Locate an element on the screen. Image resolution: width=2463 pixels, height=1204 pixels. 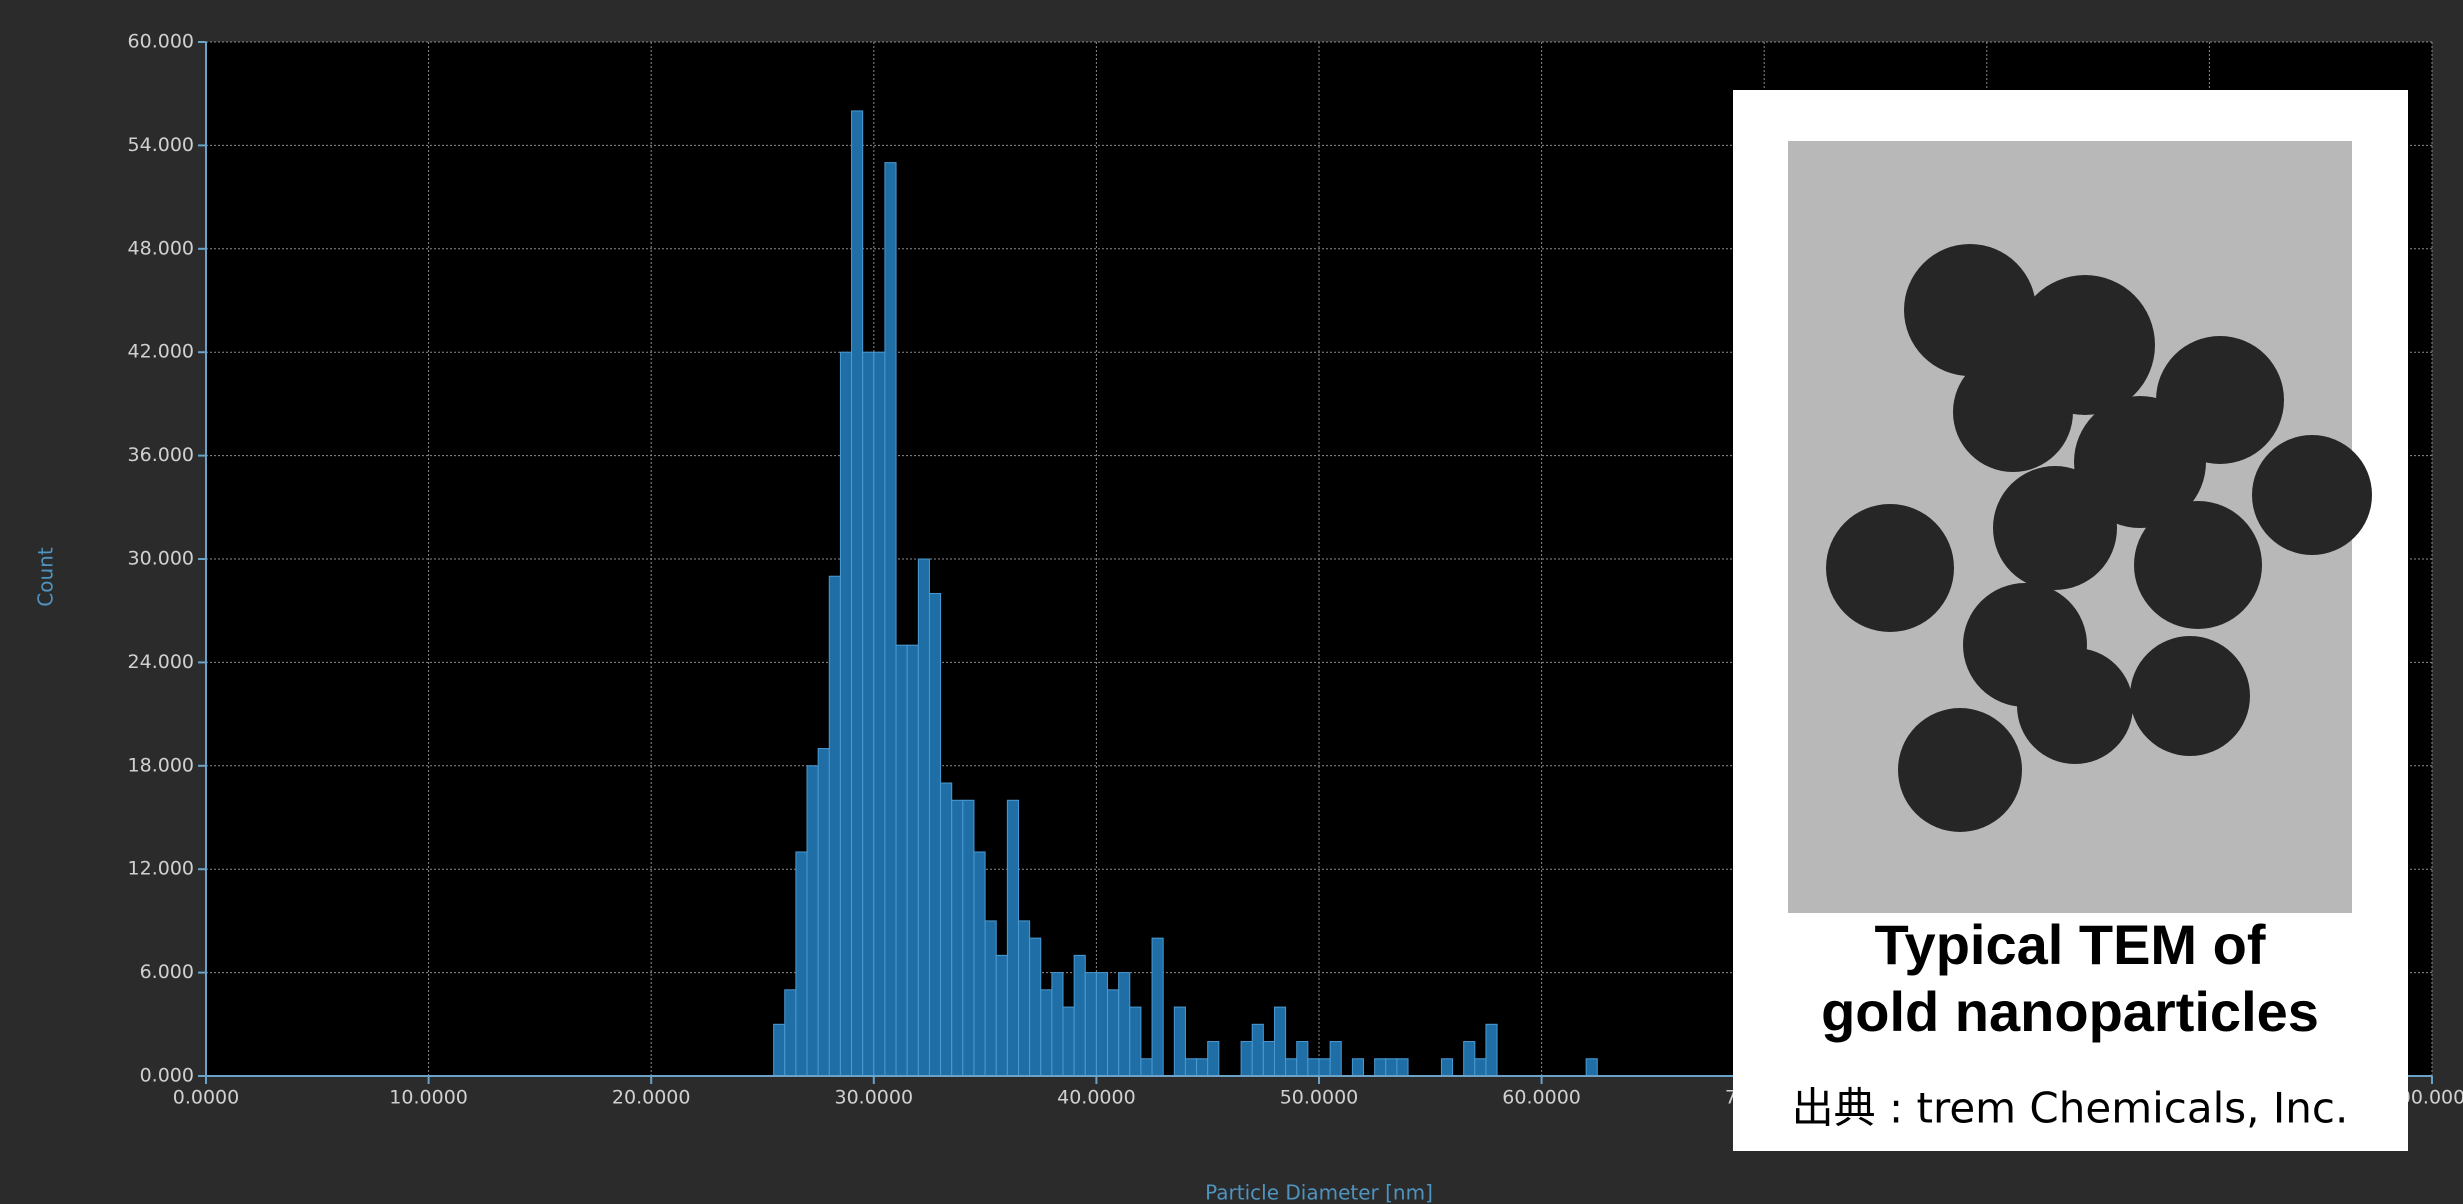
y-tick-label: 24.000 is located at coordinates (161, 662).